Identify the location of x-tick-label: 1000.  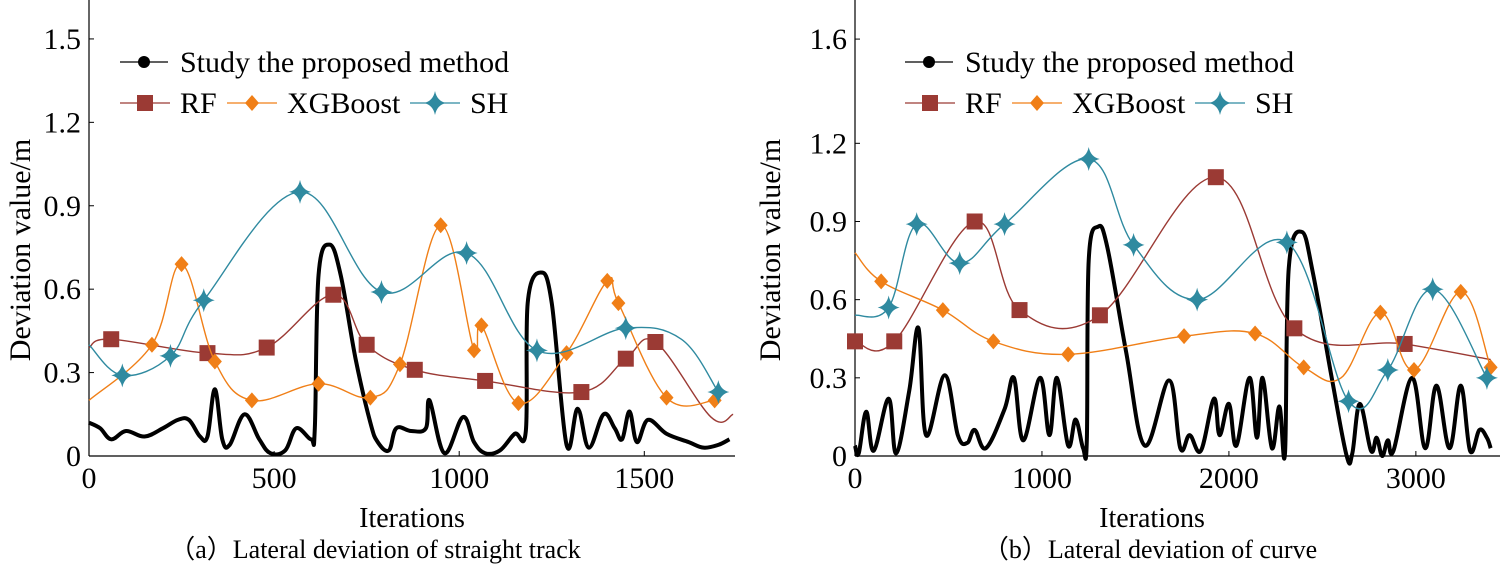
(1042, 478).